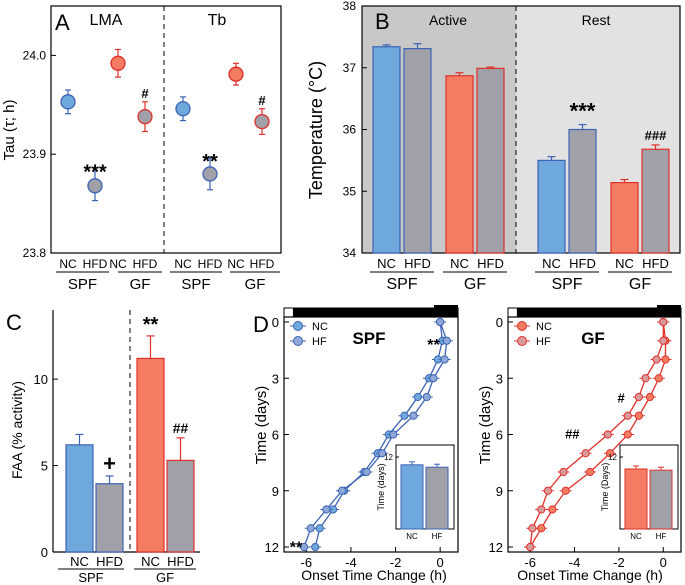  Describe the element at coordinates (459, 263) in the screenshot. I see `panel-b-diet-label: NC` at that location.